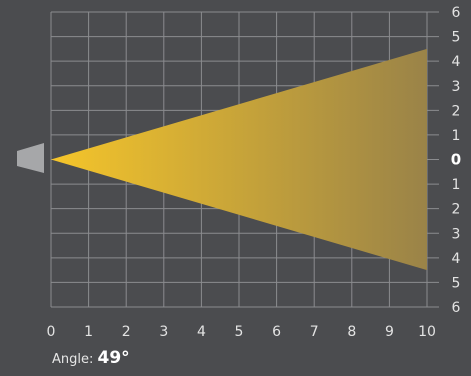 The width and height of the screenshot is (471, 376). I want to click on angle-label: Angle:, so click(73, 359).